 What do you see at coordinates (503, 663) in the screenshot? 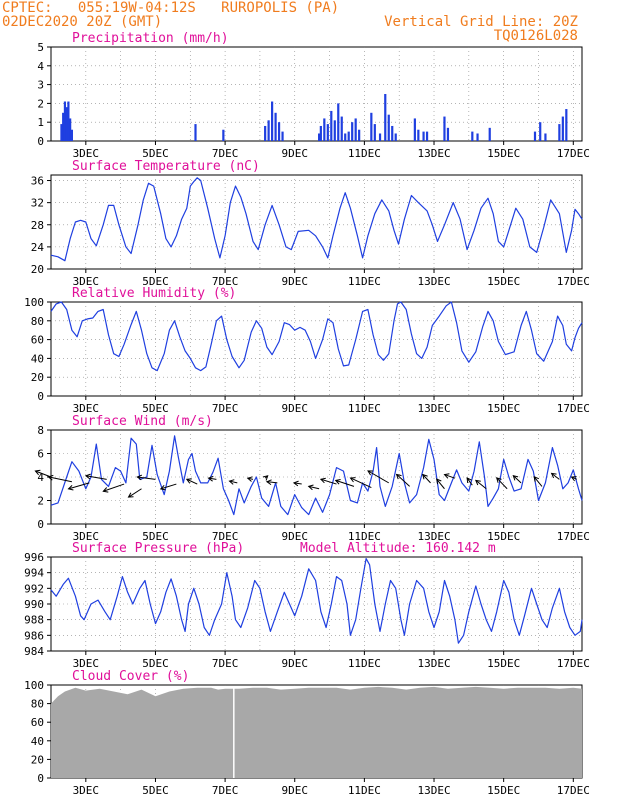
I see `pressure-xtick-label: 15DEC` at bounding box center [503, 663].